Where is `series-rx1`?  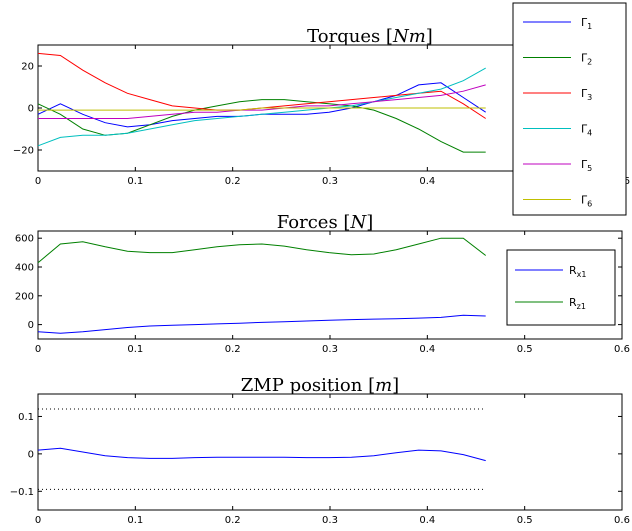 series-rx1 is located at coordinates (261, 324).